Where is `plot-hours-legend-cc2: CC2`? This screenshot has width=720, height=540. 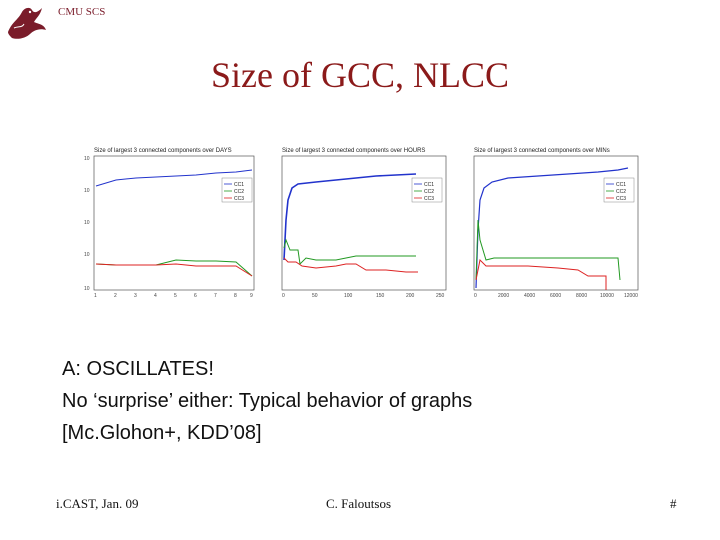
plot-hours-legend-cc2: CC2 is located at coordinates (429, 192).